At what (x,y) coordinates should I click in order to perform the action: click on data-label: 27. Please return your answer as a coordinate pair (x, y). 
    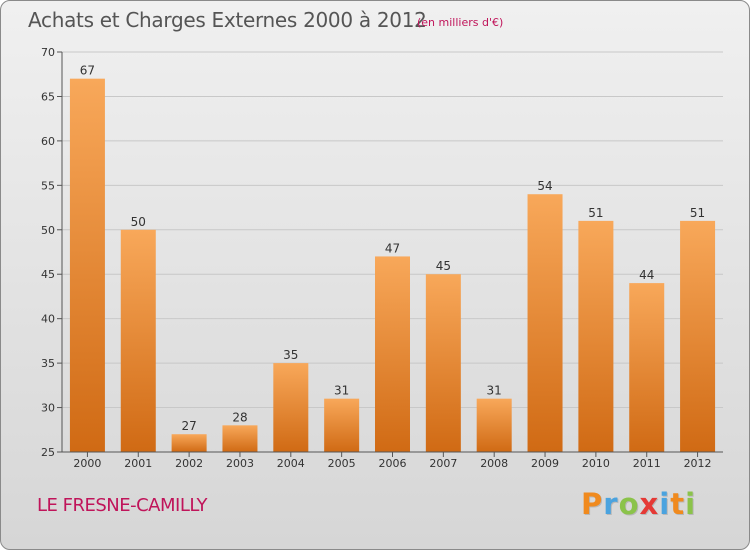
    Looking at the image, I should click on (188, 426).